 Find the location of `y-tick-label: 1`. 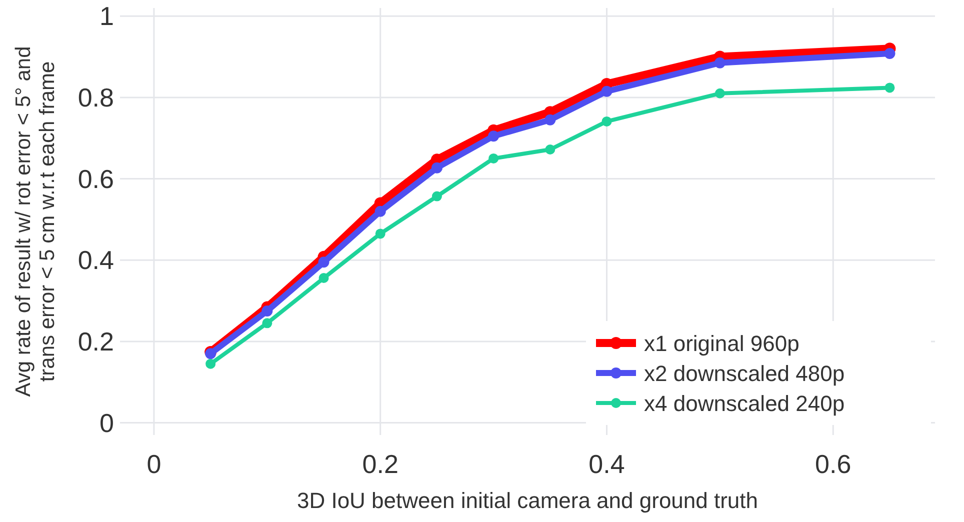

y-tick-label: 1 is located at coordinates (107, 16).